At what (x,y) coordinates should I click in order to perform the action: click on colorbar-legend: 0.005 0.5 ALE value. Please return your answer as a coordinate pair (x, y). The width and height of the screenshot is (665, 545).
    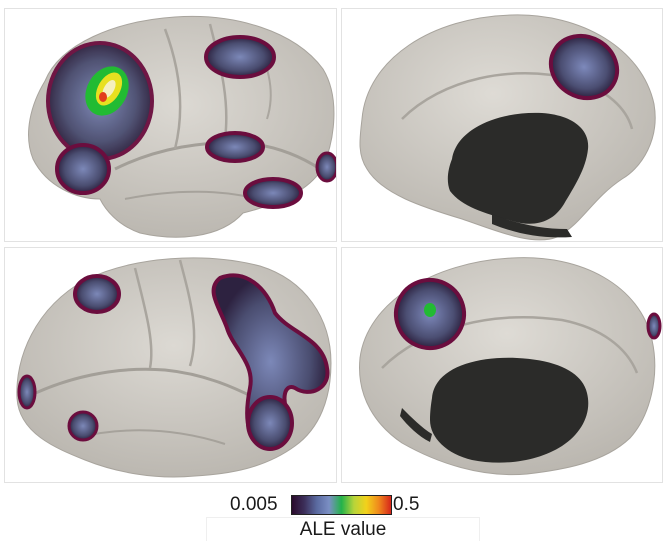
    Looking at the image, I should click on (343, 516).